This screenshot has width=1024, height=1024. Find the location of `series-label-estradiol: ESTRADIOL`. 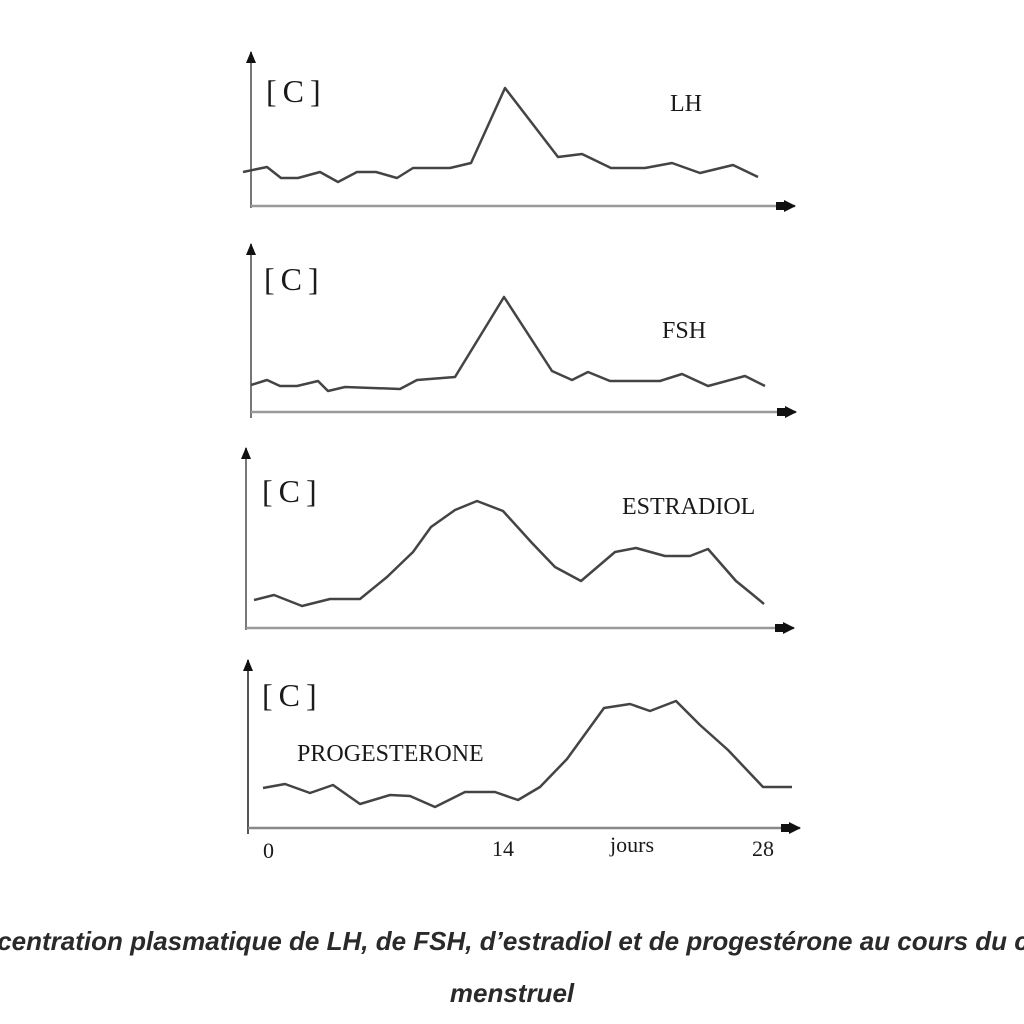

series-label-estradiol: ESTRADIOL is located at coordinates (688, 507).